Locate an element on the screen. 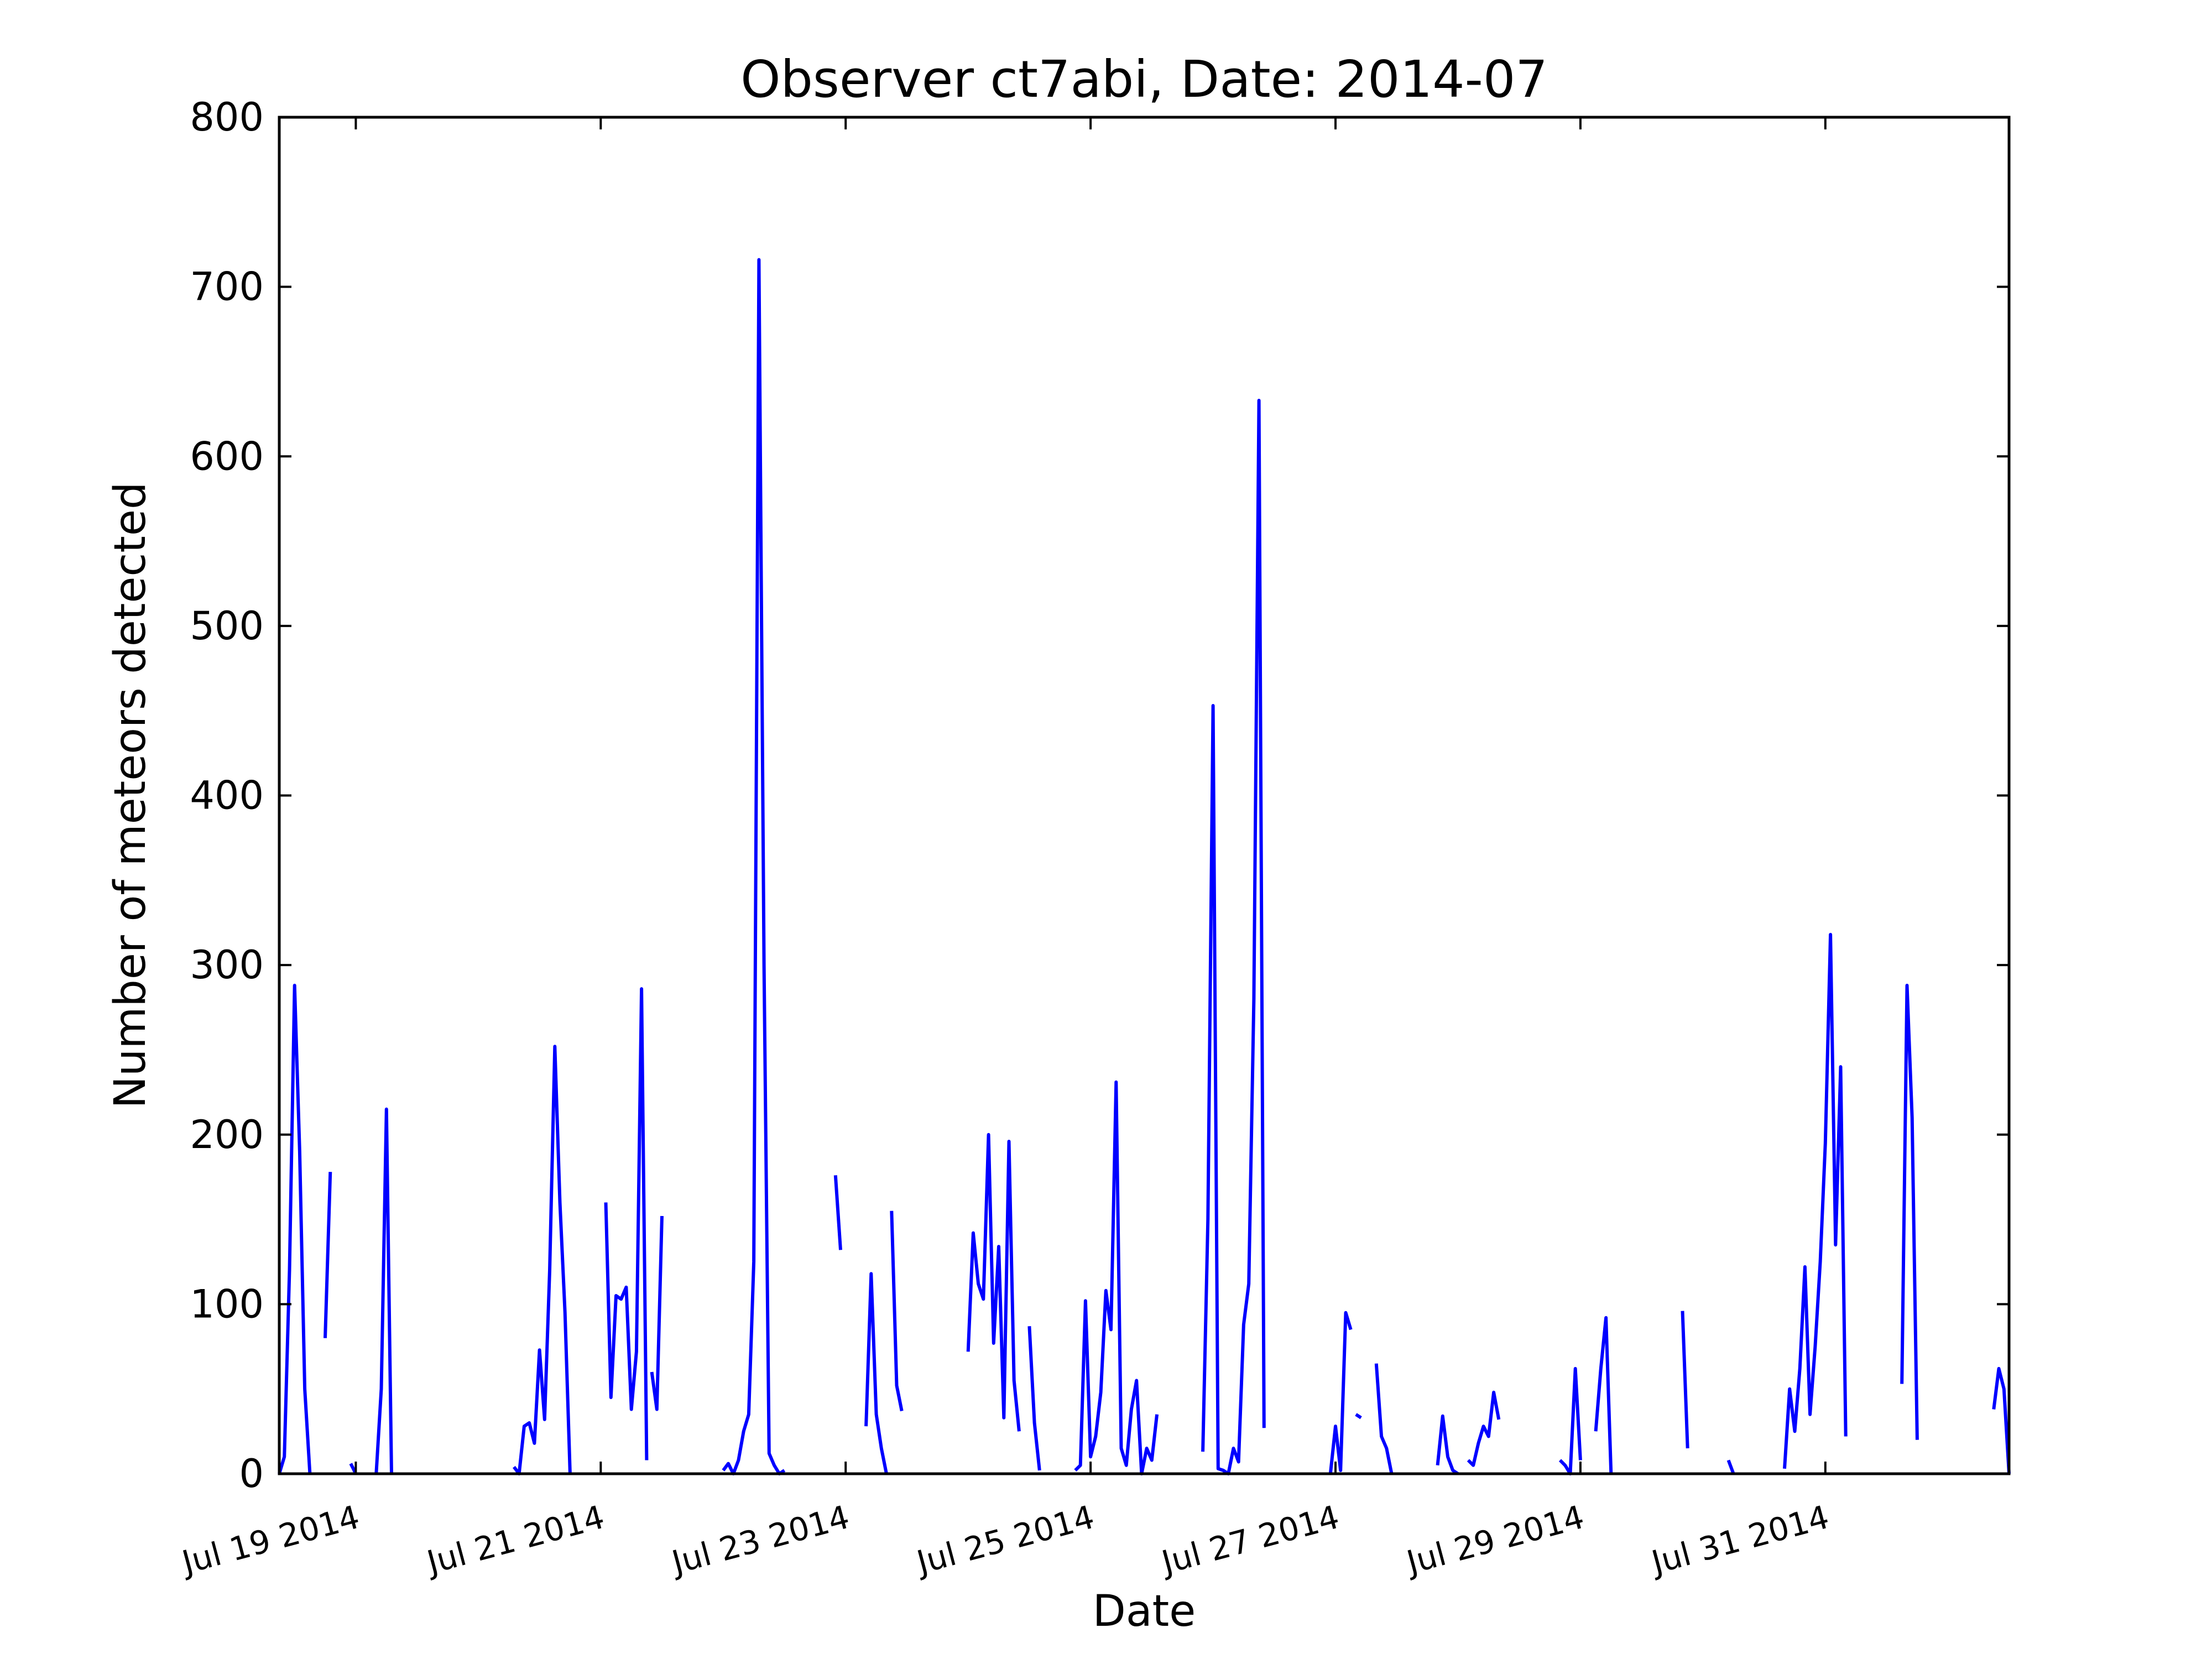 The image size is (2212, 1659). y-tick-label: 0 is located at coordinates (252, 1473).